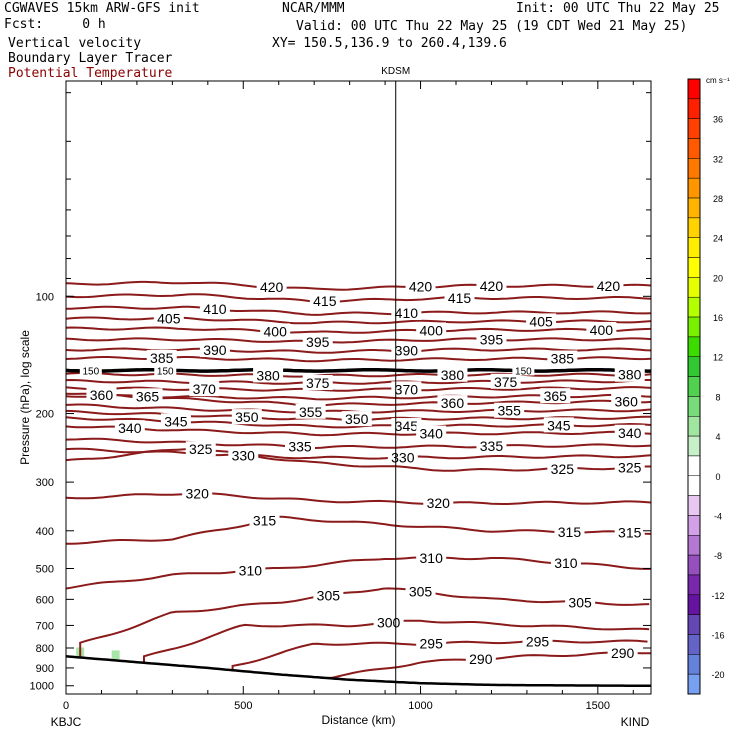 The image size is (740, 740). Describe the element at coordinates (42, 687) in the screenshot. I see `y-tick-label: 1000` at that location.